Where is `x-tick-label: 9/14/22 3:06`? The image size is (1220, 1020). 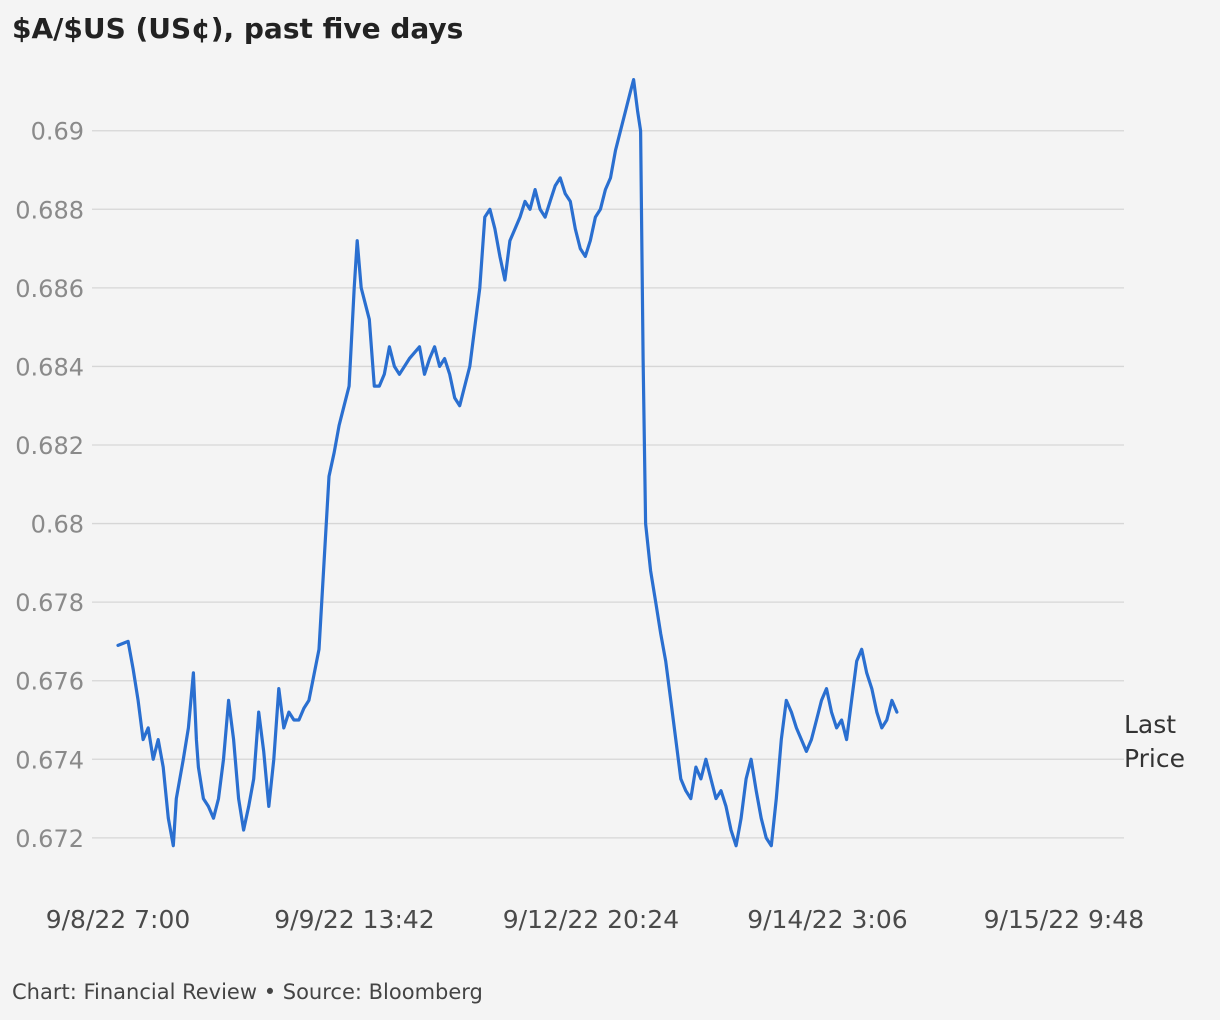
x-tick-label: 9/14/22 3:06 is located at coordinates (827, 919).